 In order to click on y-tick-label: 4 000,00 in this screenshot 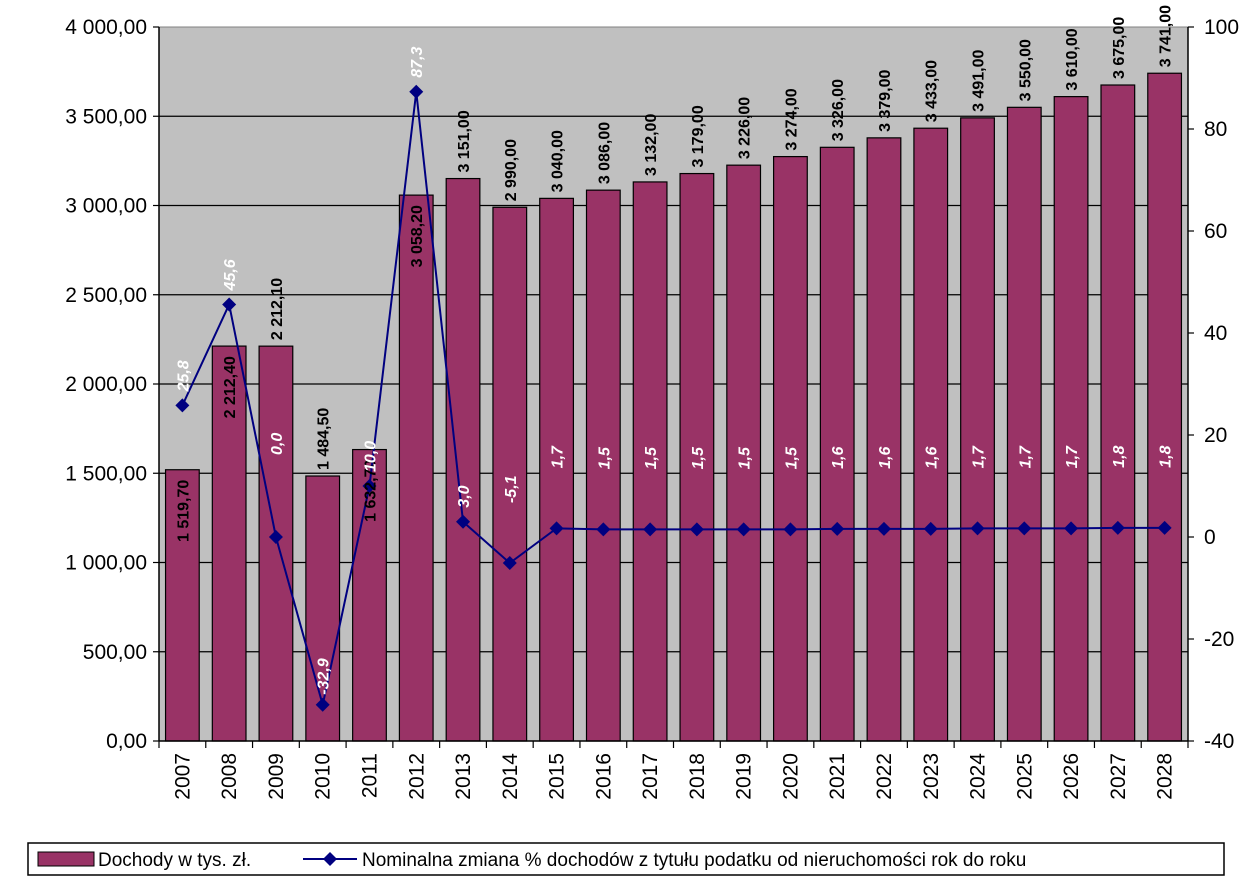, I will do `click(106, 27)`.